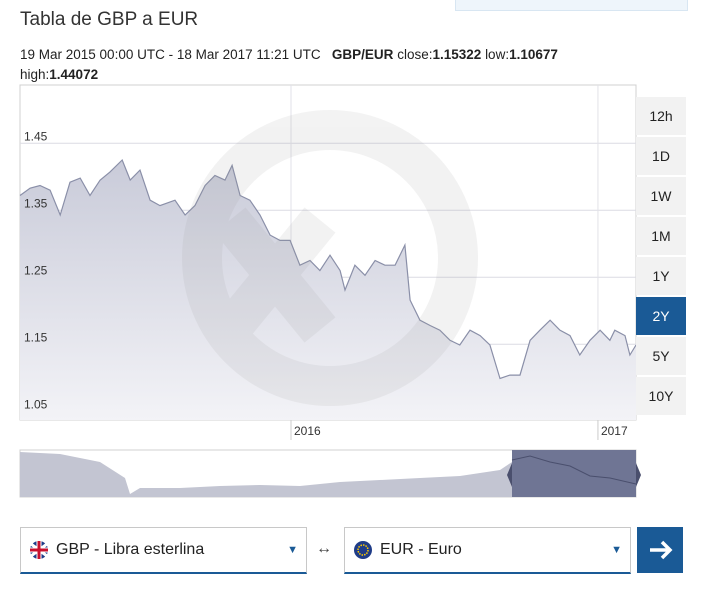  I want to click on y-tick-label: 1.15, so click(36, 337).